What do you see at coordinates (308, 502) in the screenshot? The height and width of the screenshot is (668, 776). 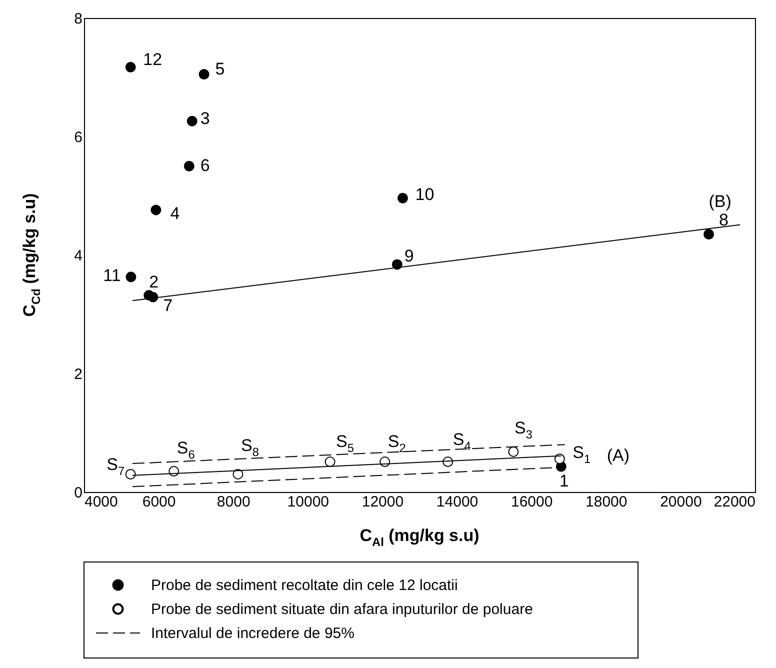 I see `x-tick-label: 10000` at bounding box center [308, 502].